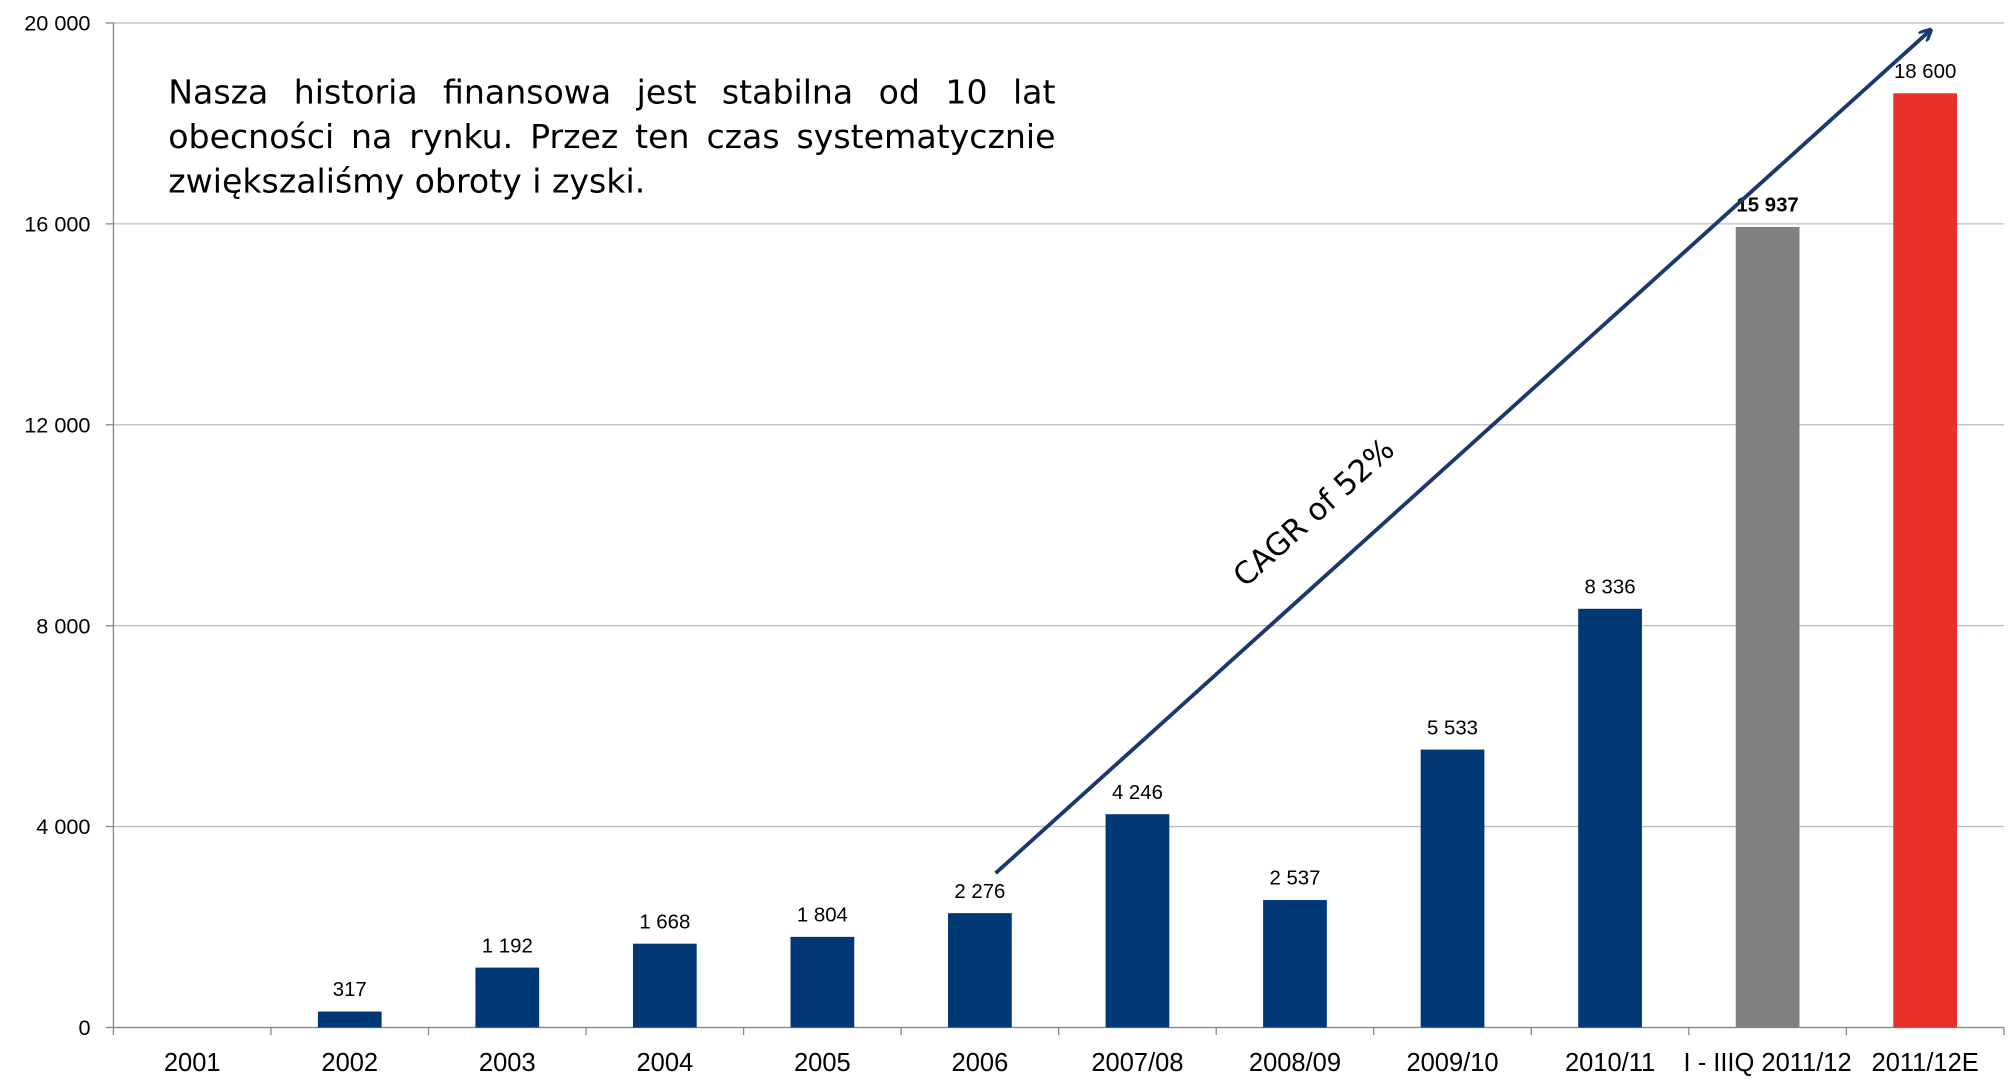 The image size is (2009, 1081). What do you see at coordinates (507, 946) in the screenshot?
I see `value-label: 1 192` at bounding box center [507, 946].